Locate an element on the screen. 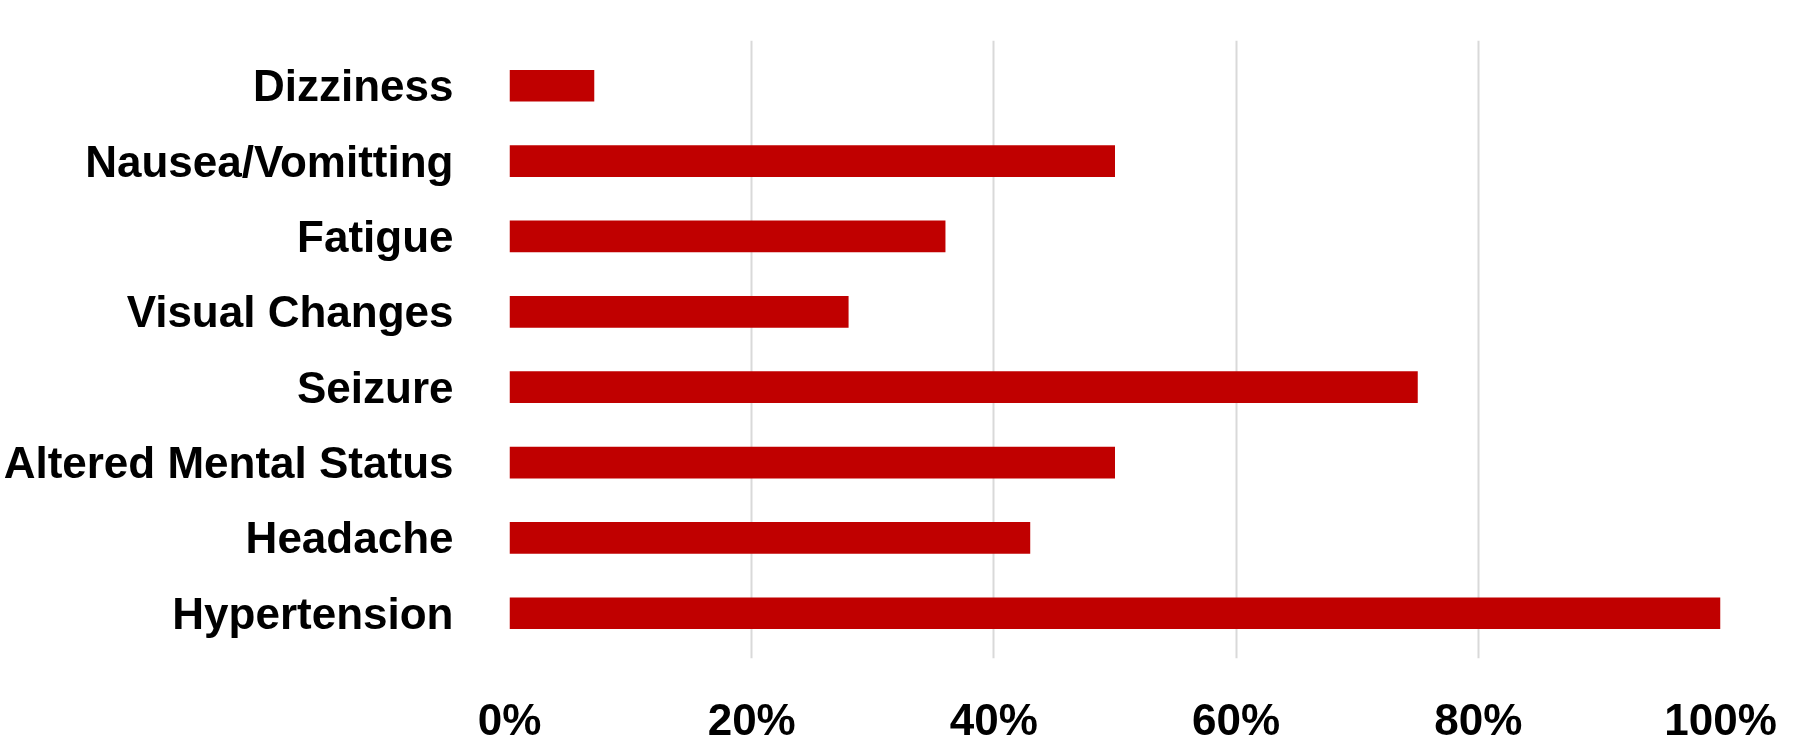 Image resolution: width=1800 pixels, height=756 pixels. x-tick-label: 80% is located at coordinates (1478, 719).